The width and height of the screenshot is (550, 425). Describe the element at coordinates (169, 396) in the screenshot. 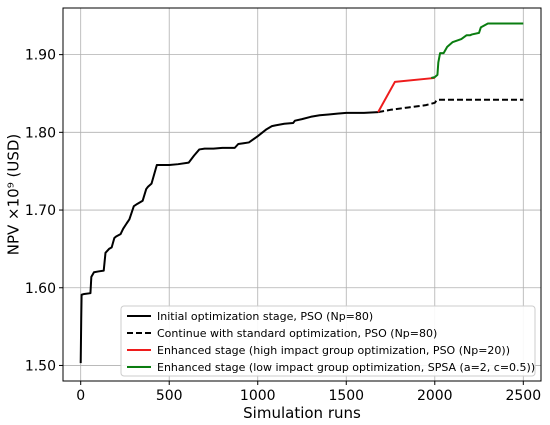

I see `x-tick-label: 500` at that location.